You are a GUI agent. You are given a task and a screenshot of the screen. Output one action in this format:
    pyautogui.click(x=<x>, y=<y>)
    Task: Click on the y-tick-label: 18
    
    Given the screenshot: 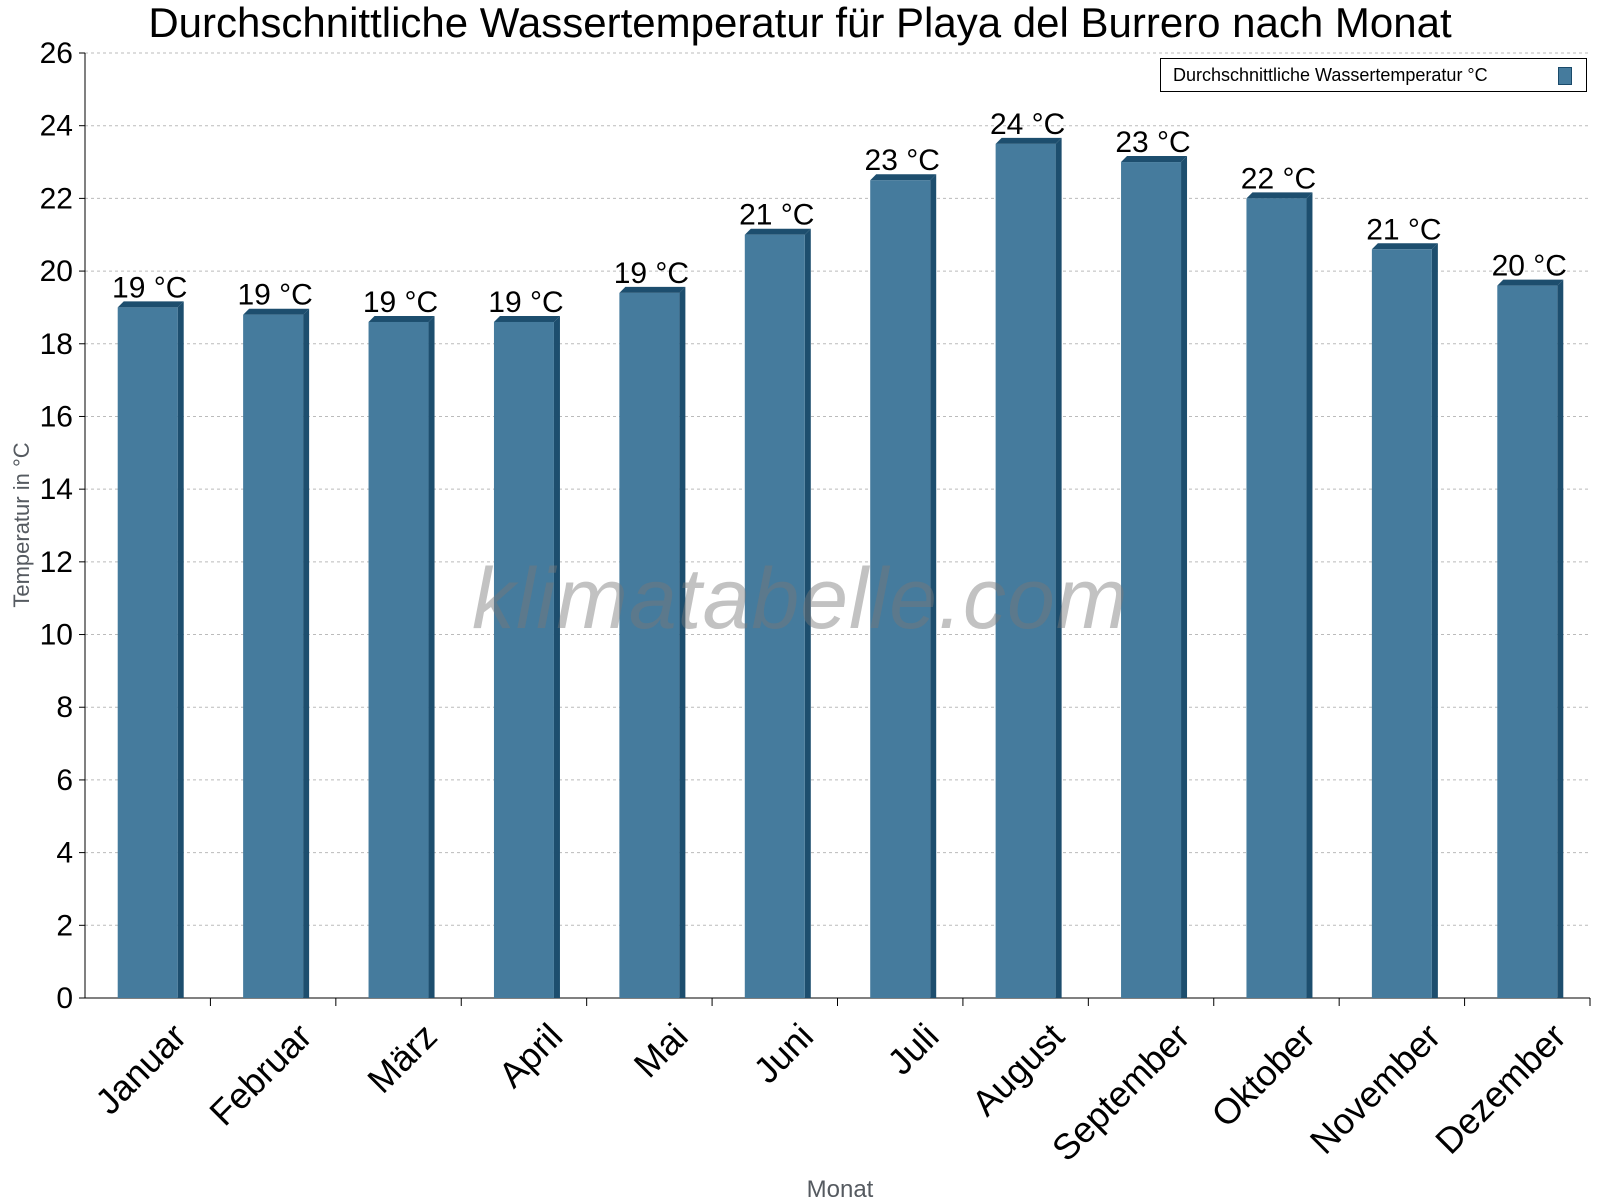 What is the action you would take?
    pyautogui.click(x=56, y=344)
    